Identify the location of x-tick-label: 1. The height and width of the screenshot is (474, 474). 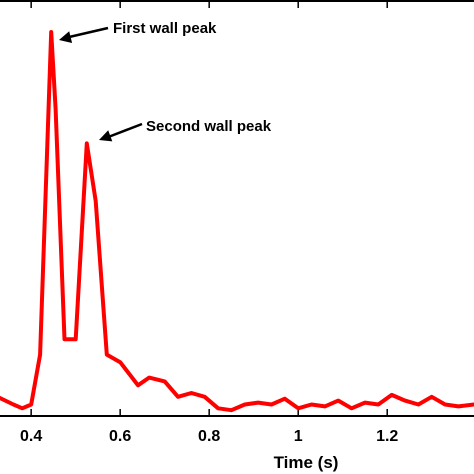
(298, 436).